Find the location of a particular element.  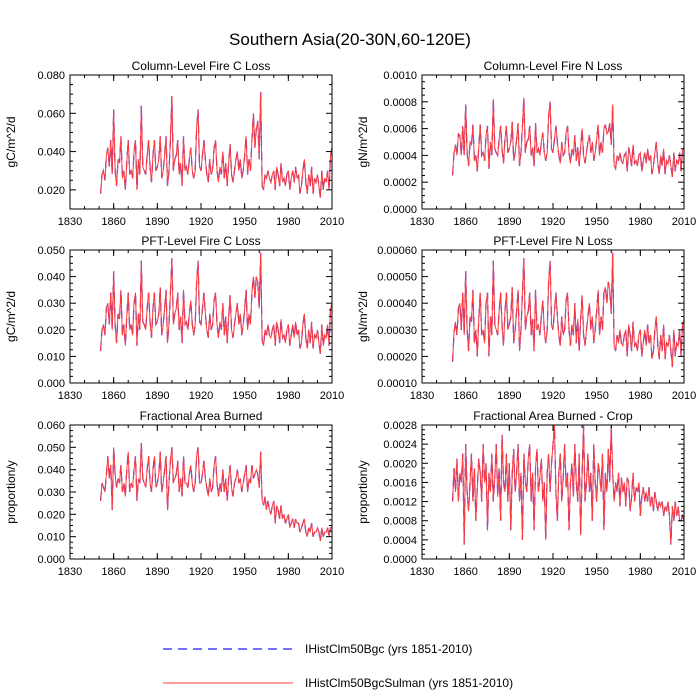

figure-title: Southern Asia(20-30N,60-120E) is located at coordinates (350, 39).